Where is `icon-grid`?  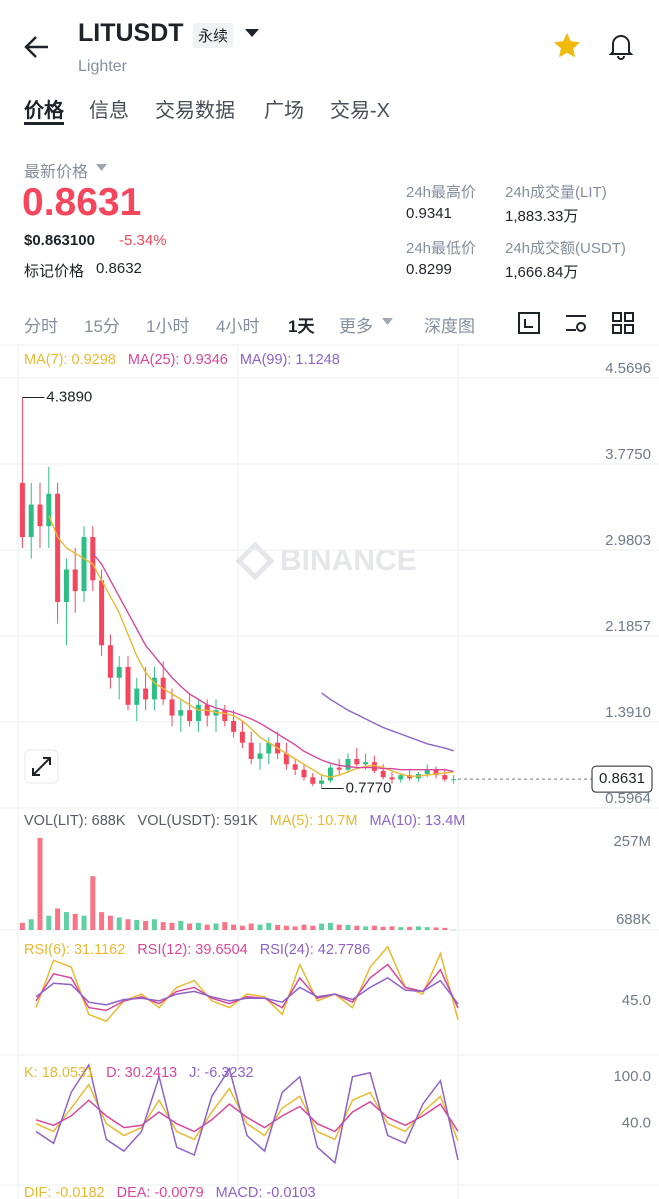
icon-grid is located at coordinates (623, 323).